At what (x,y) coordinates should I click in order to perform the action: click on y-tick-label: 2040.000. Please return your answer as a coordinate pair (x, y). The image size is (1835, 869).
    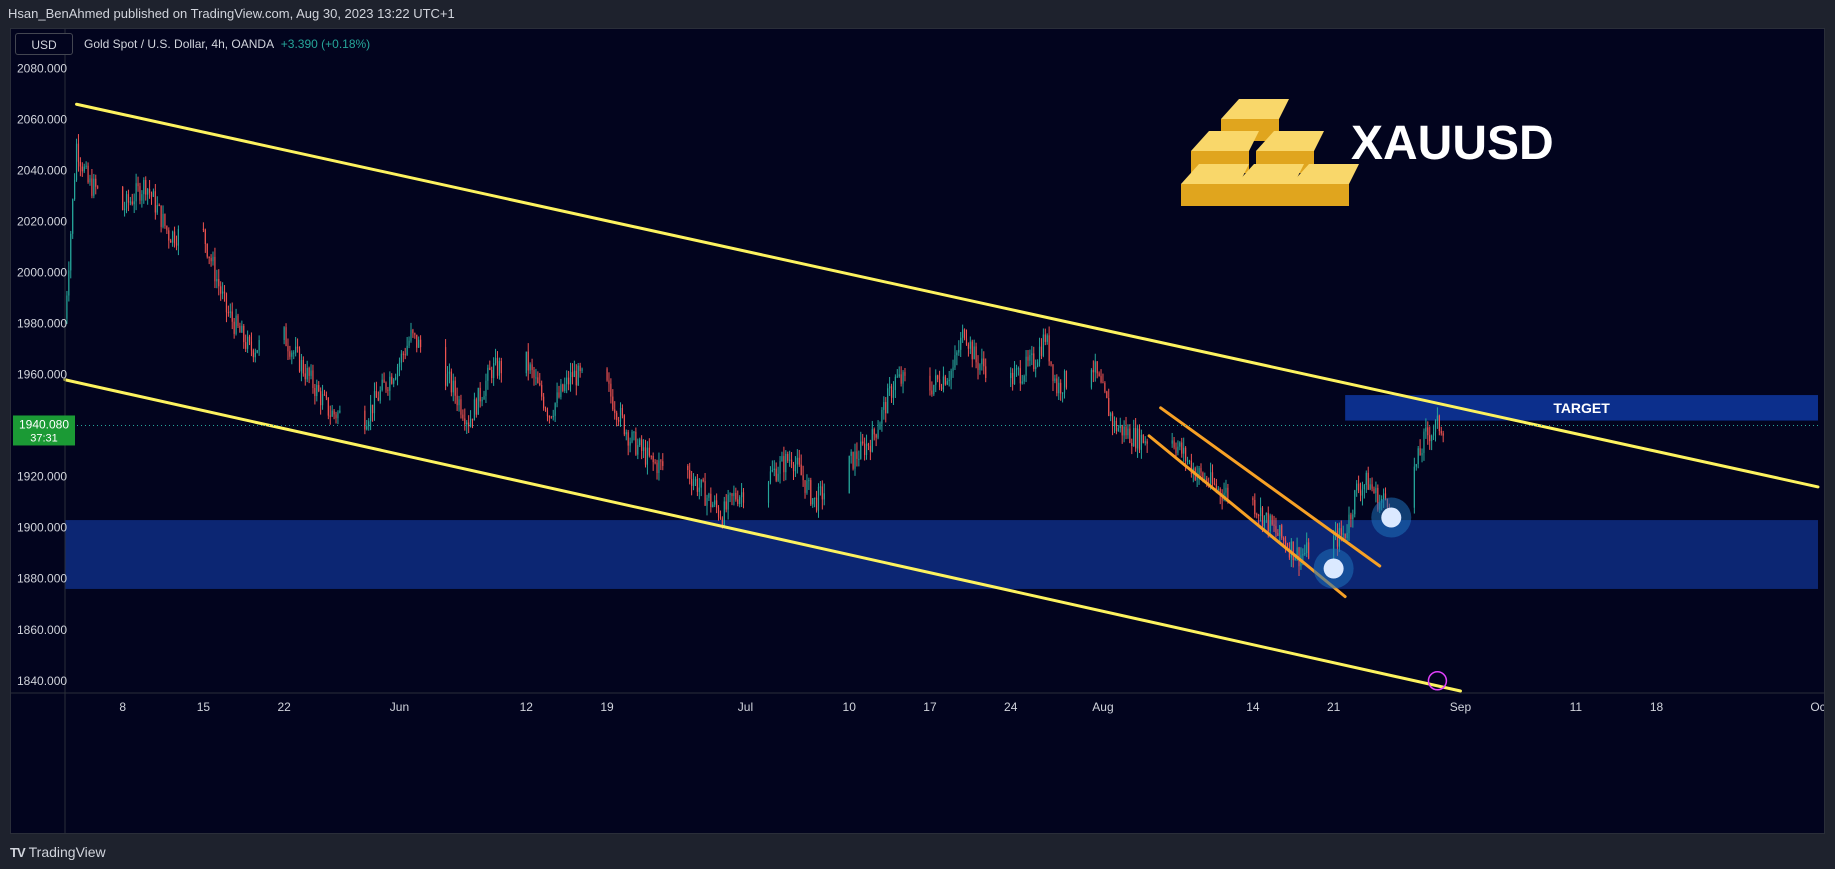
    Looking at the image, I should click on (42, 171).